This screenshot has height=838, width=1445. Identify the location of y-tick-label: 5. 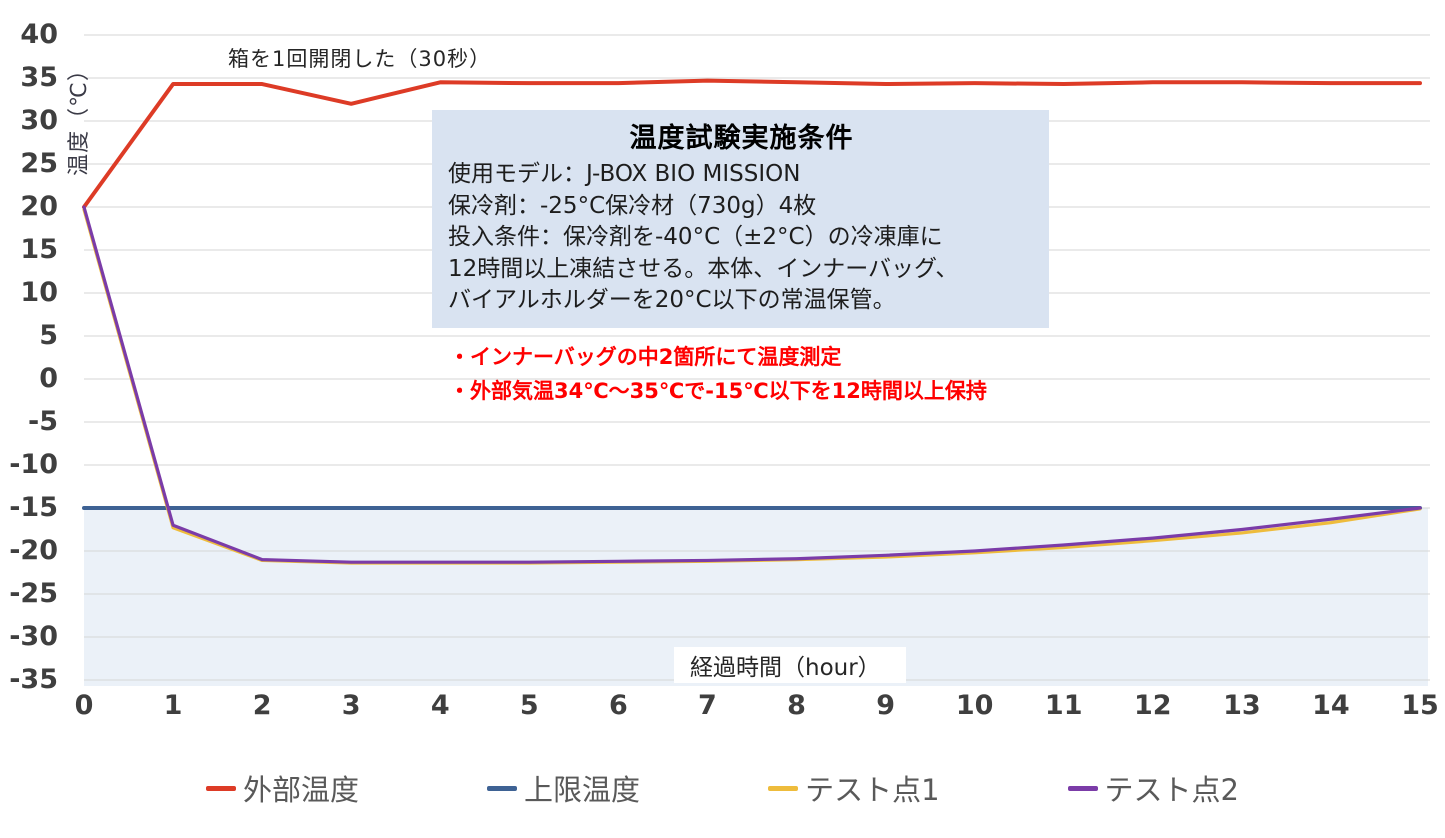
(48, 335).